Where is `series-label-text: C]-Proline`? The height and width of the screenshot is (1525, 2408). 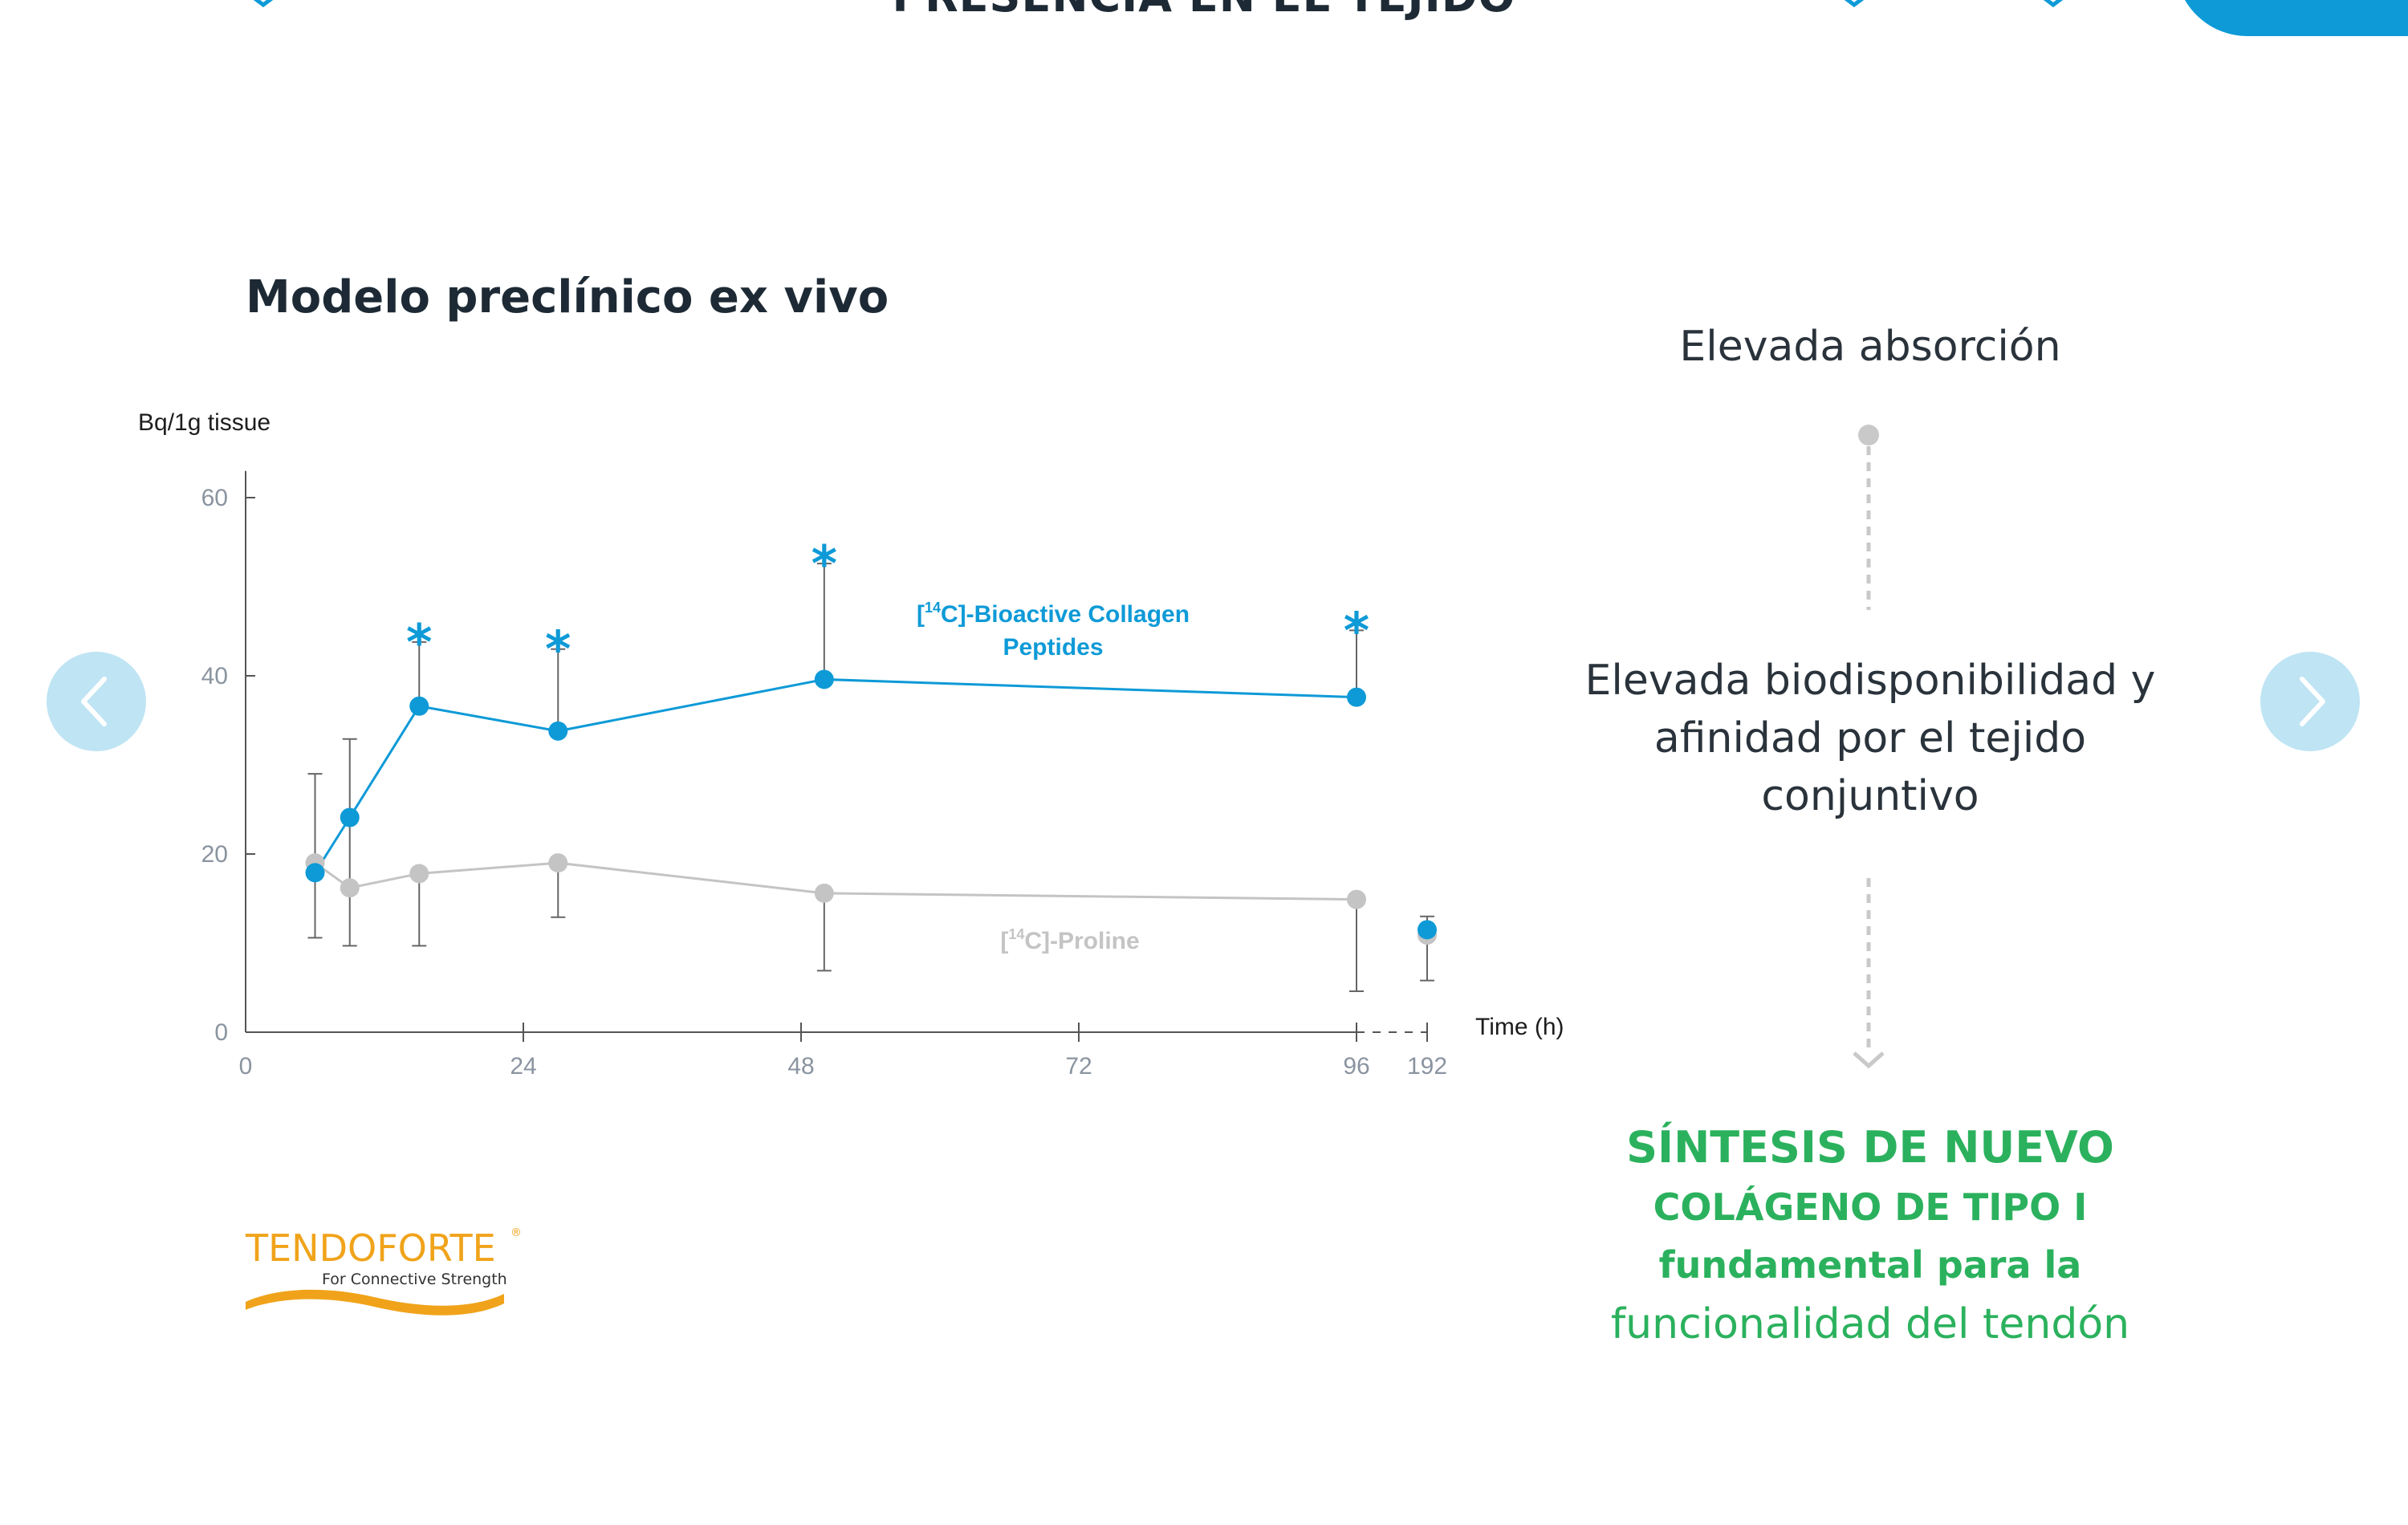
series-label-text: C]-Proline is located at coordinates (1081, 941).